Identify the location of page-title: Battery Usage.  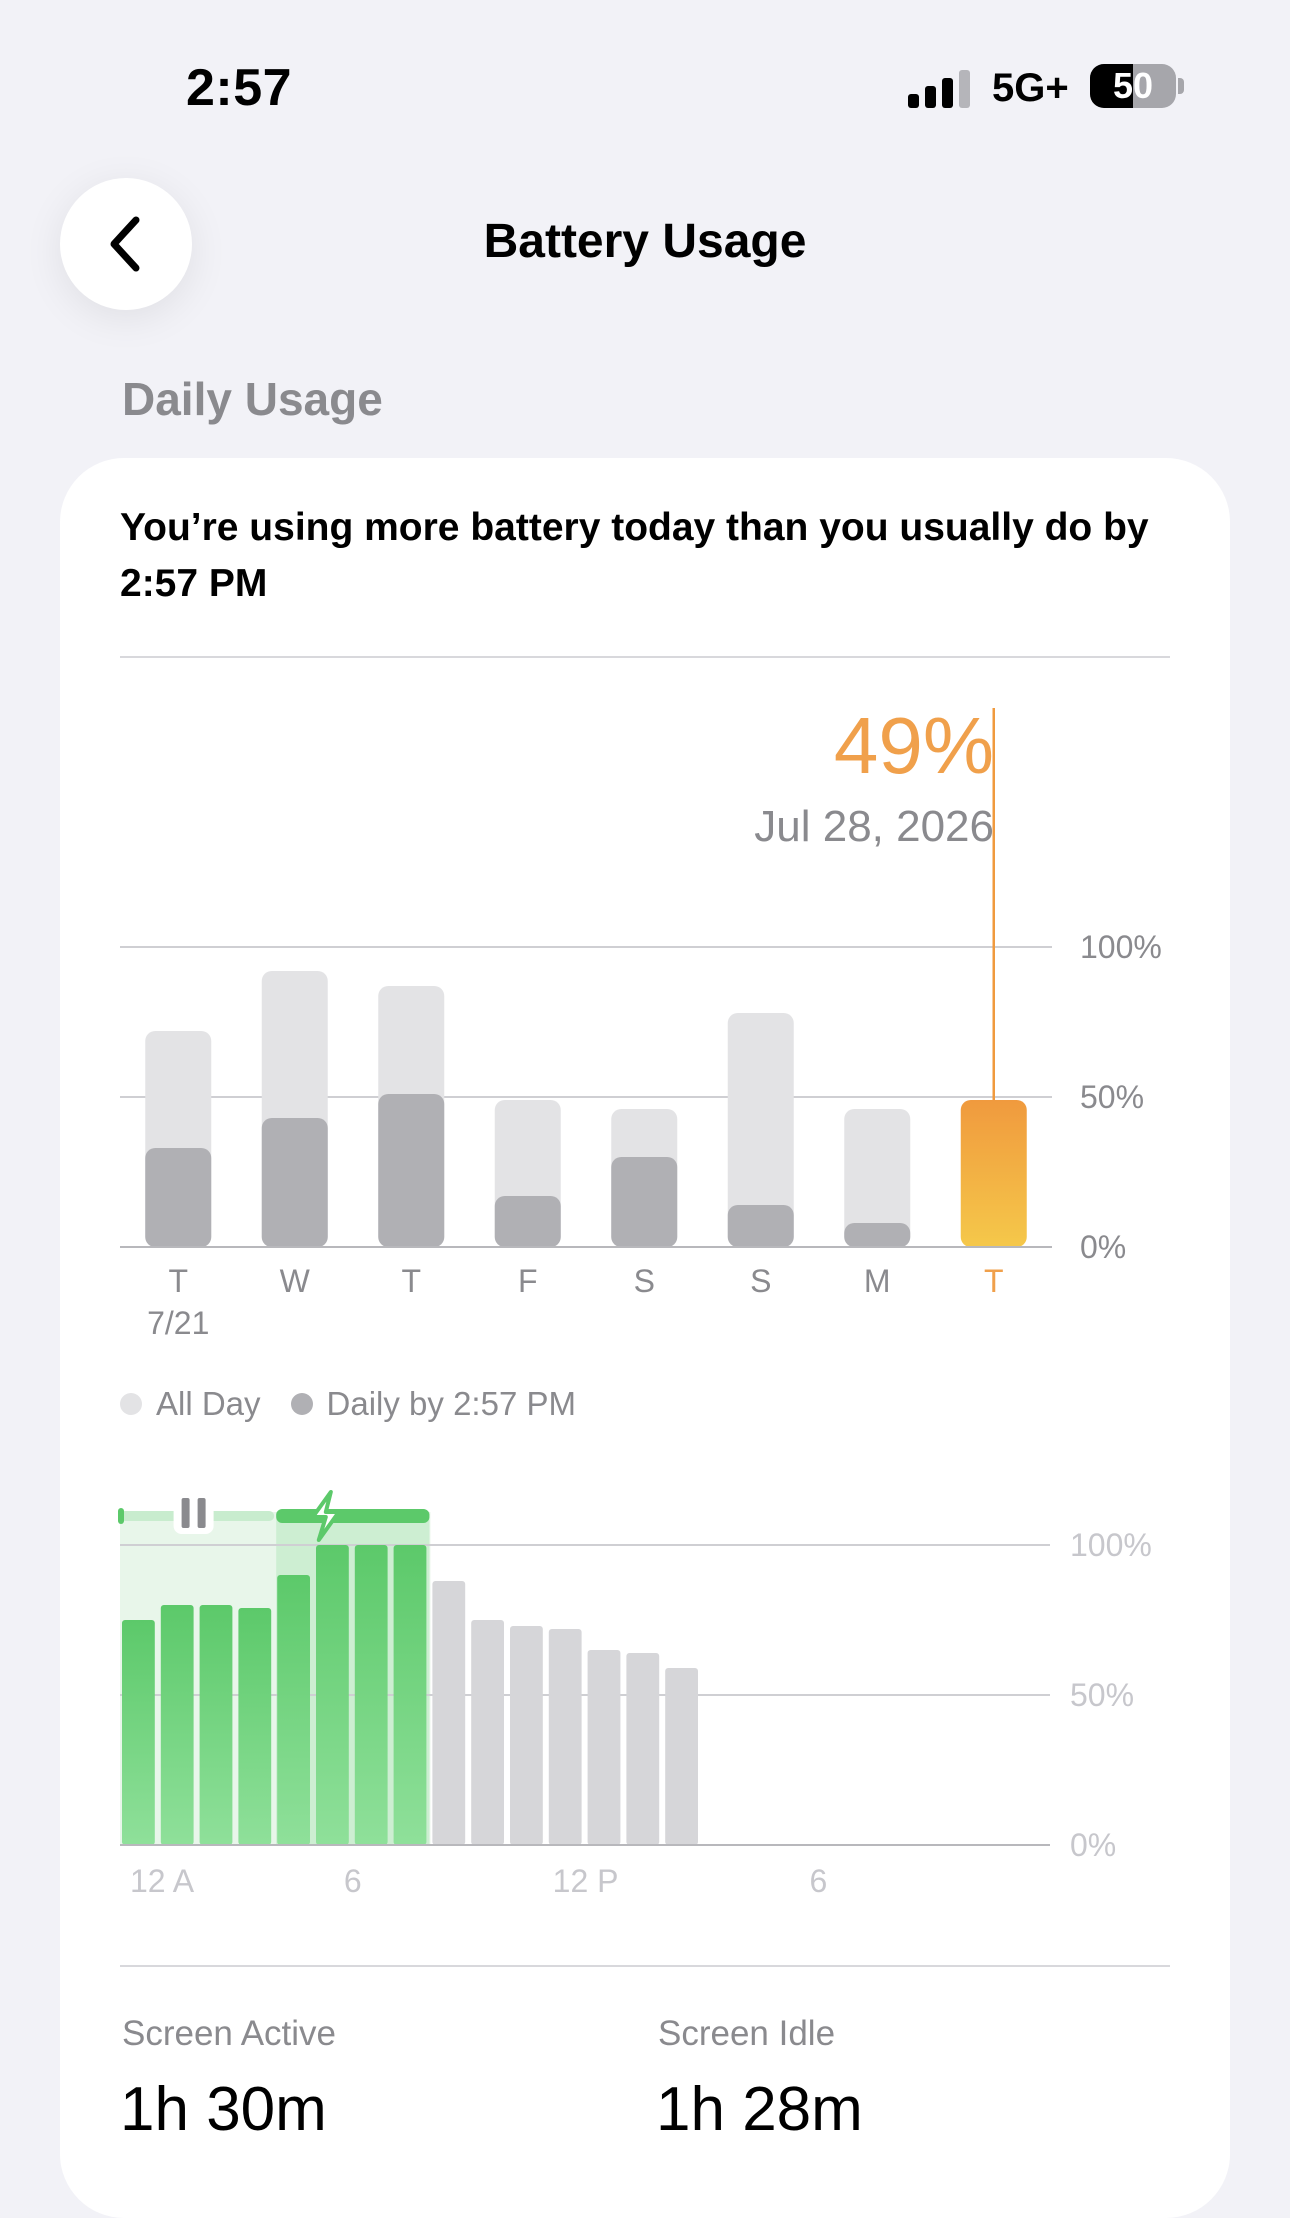
(645, 241).